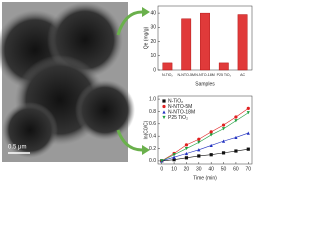 The image size is (320, 240). What do you see at coordinates (205, 84) in the screenshot?
I see `x-axis-label: Samples` at bounding box center [205, 84].